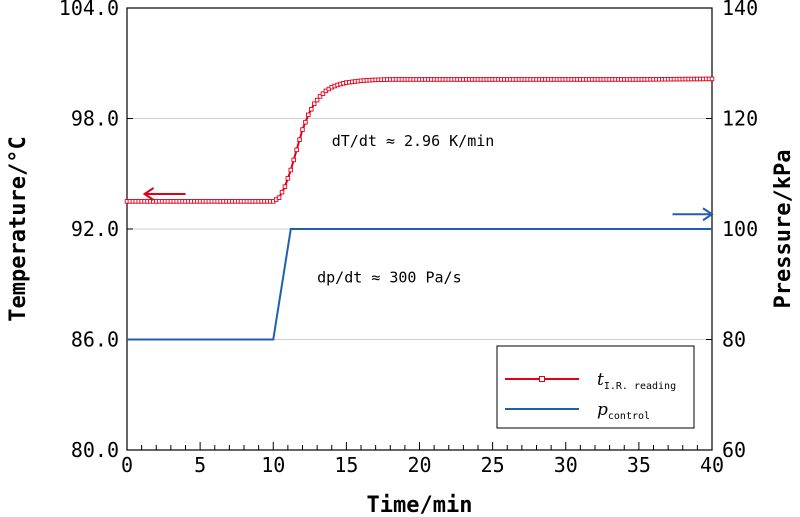 This screenshot has width=800, height=517. I want to click on x-tick-label: 15, so click(346, 465).